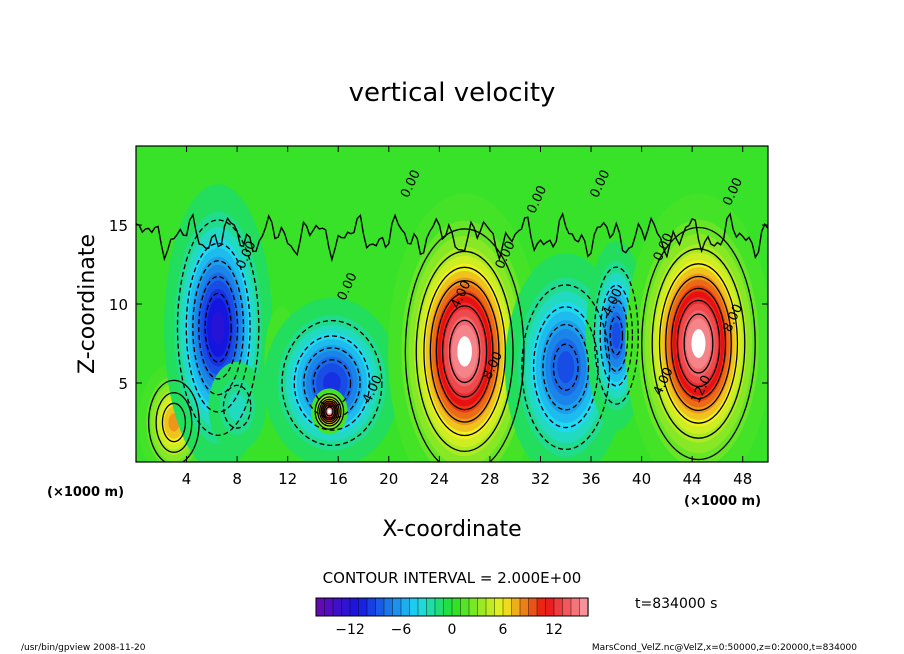 The image size is (904, 654). I want to click on x-tick-label: 12, so click(287, 479).